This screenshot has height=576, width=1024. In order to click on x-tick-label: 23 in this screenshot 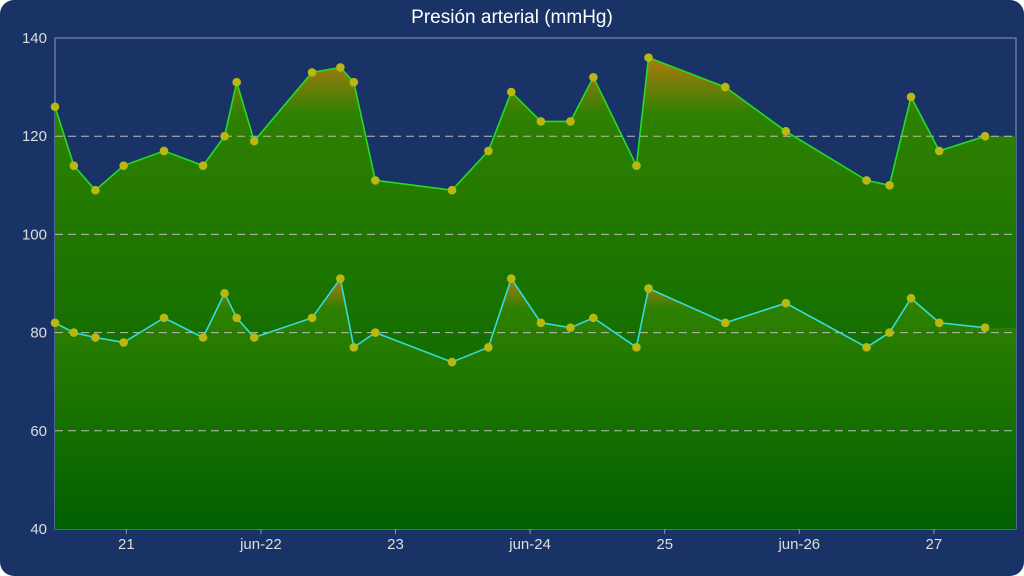, I will do `click(395, 544)`.